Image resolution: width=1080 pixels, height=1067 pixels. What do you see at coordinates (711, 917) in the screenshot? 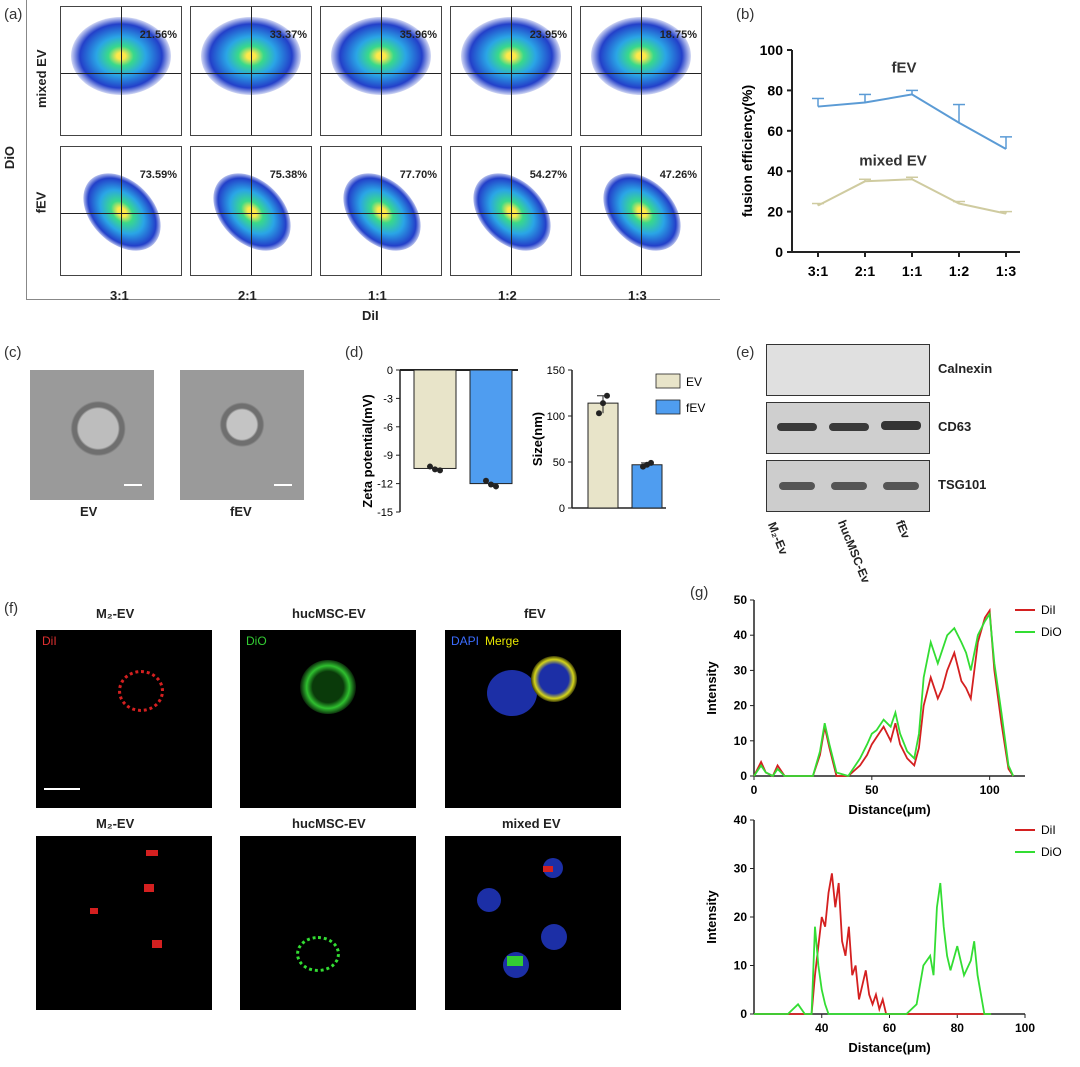
I see `y-axis-label: Intensity` at bounding box center [711, 917].